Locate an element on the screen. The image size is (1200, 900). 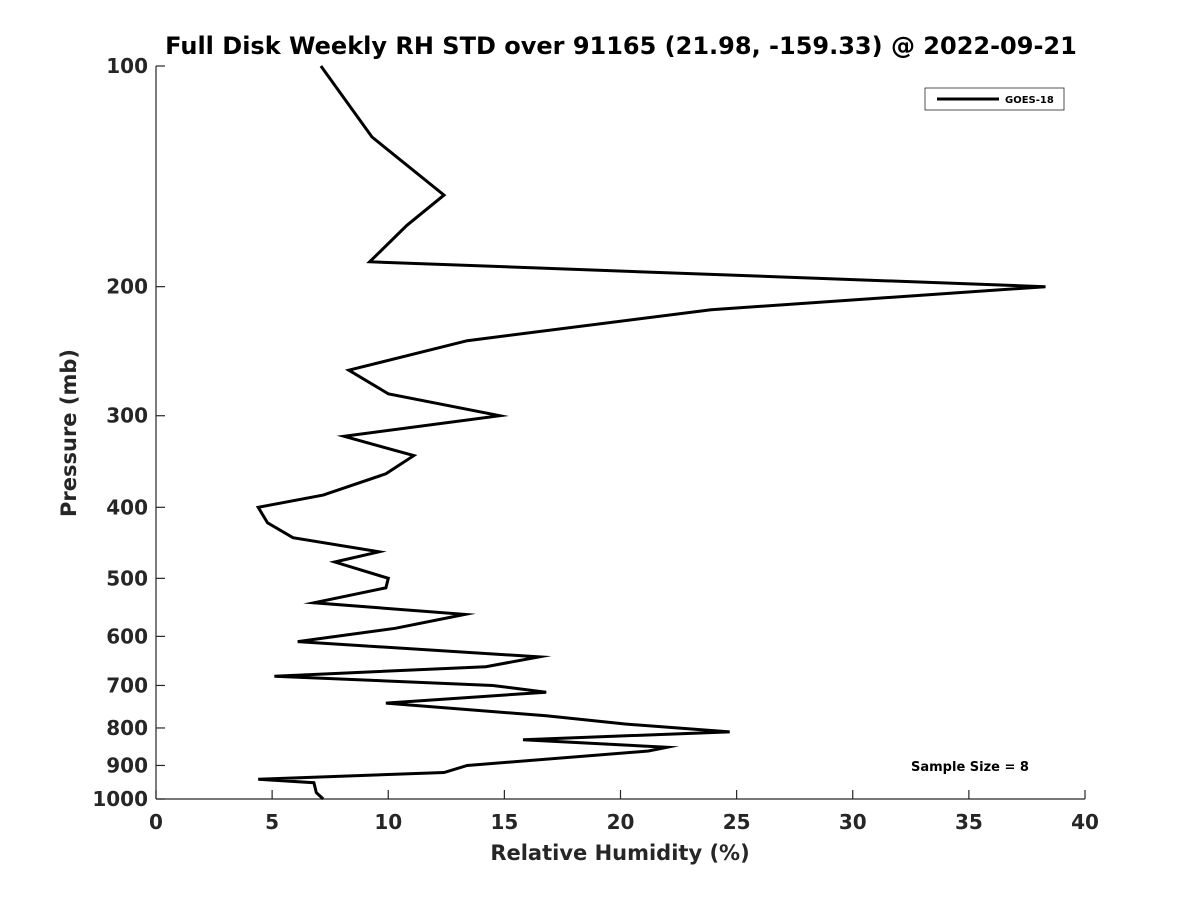
x-tick-label: 15 is located at coordinates (504, 822).